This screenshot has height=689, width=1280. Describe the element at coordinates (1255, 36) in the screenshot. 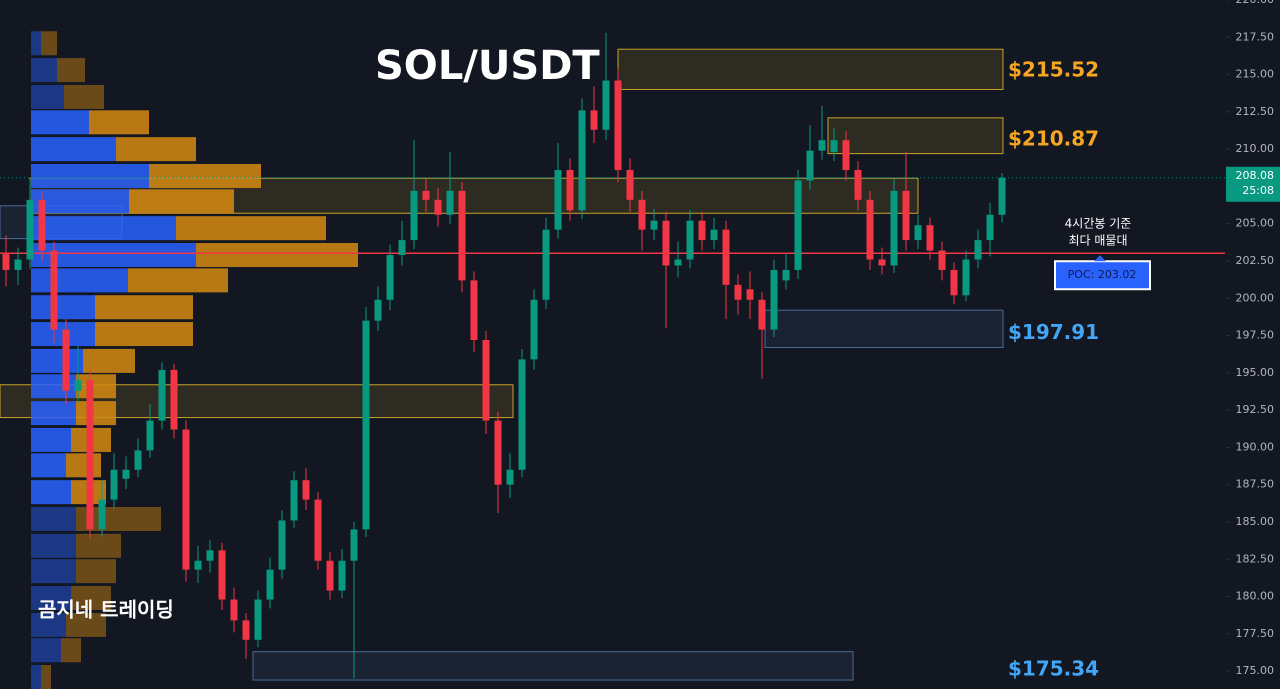

I see `y-tick-label: 217.50` at that location.